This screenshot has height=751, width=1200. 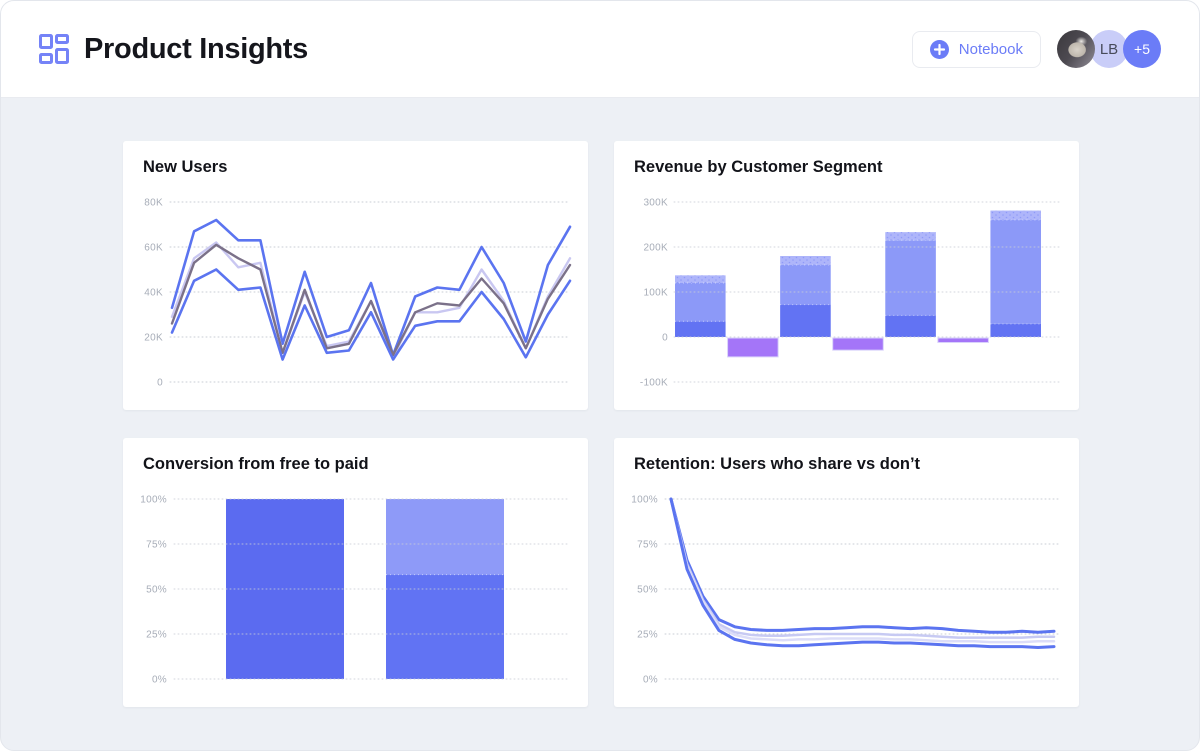 I want to click on svg-text: 20K, so click(x=153, y=338).